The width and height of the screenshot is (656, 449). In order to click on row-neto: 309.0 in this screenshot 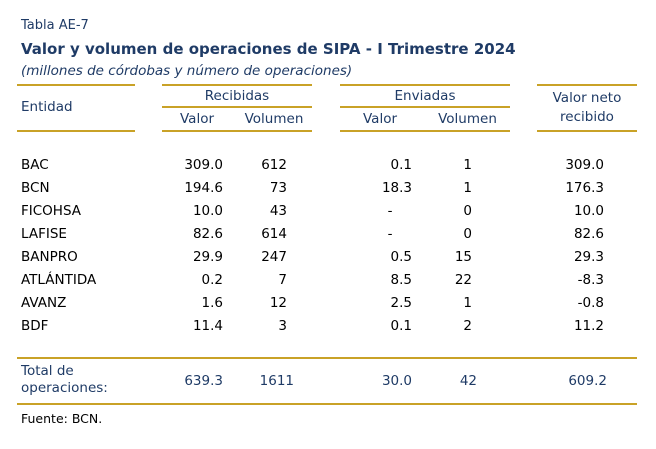, I will do `click(584, 165)`.